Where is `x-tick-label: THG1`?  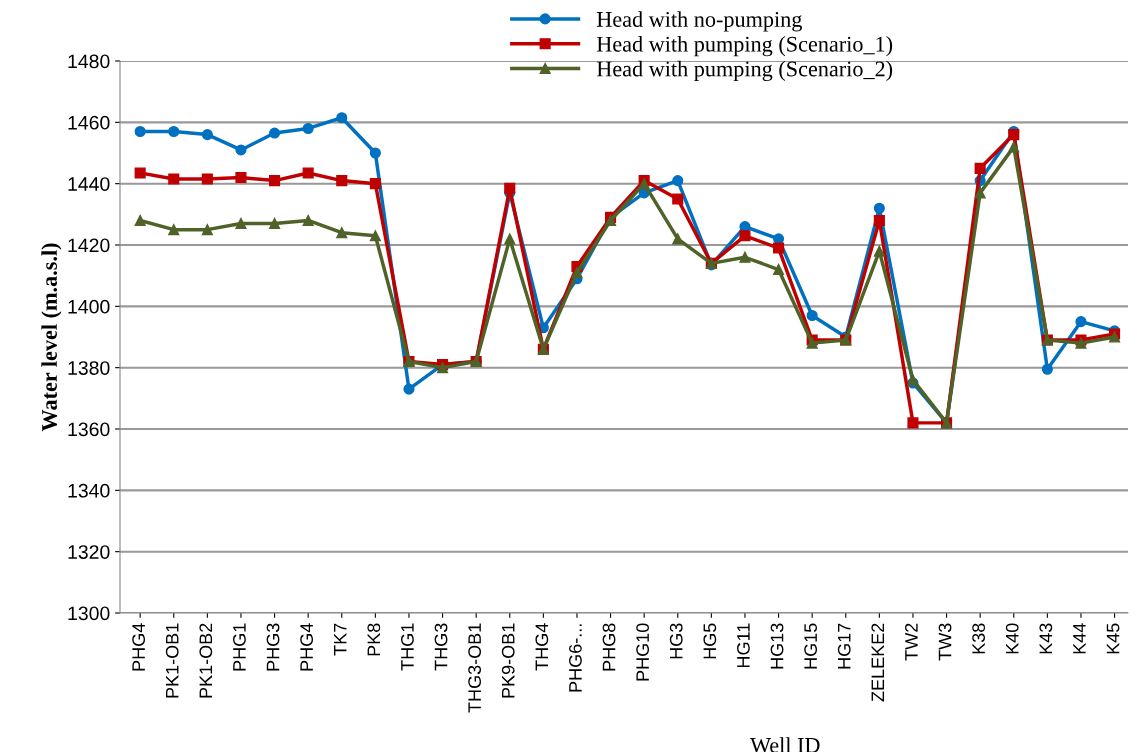
x-tick-label: THG1 is located at coordinates (407, 647).